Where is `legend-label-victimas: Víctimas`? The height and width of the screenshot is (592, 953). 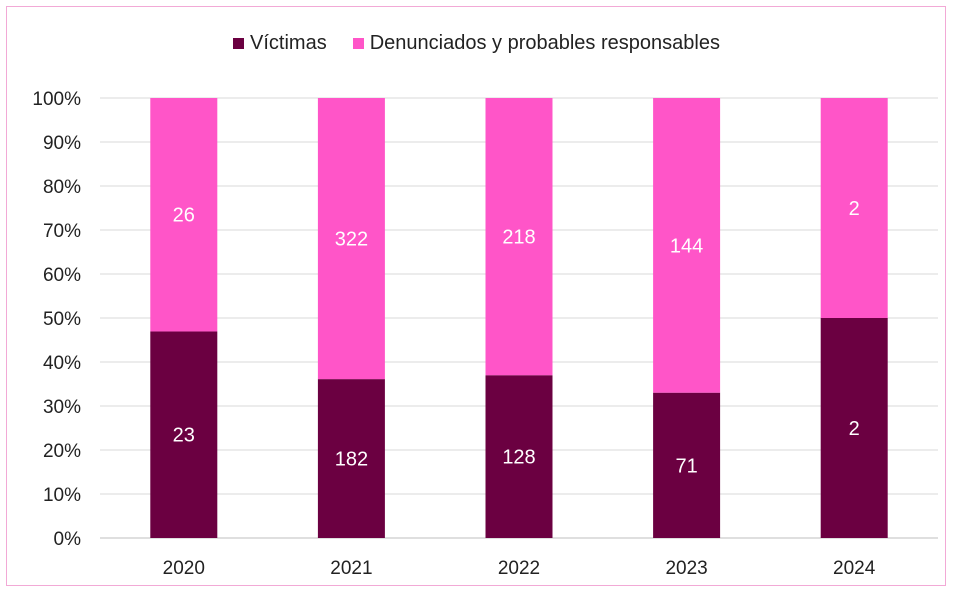
legend-label-victimas: Víctimas is located at coordinates (288, 43).